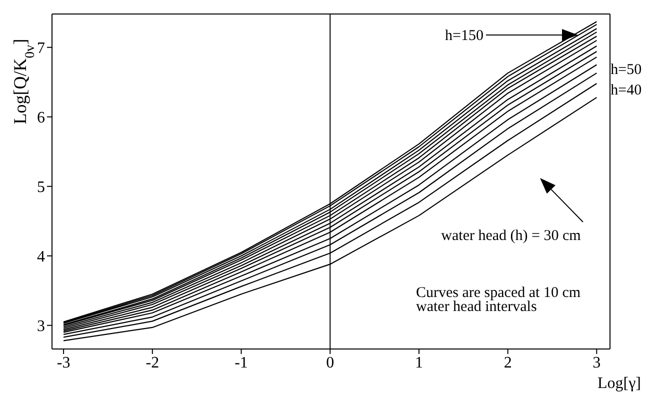 The height and width of the screenshot is (400, 647). Describe the element at coordinates (619, 383) in the screenshot. I see `x-axis-title: Log[γ]` at that location.